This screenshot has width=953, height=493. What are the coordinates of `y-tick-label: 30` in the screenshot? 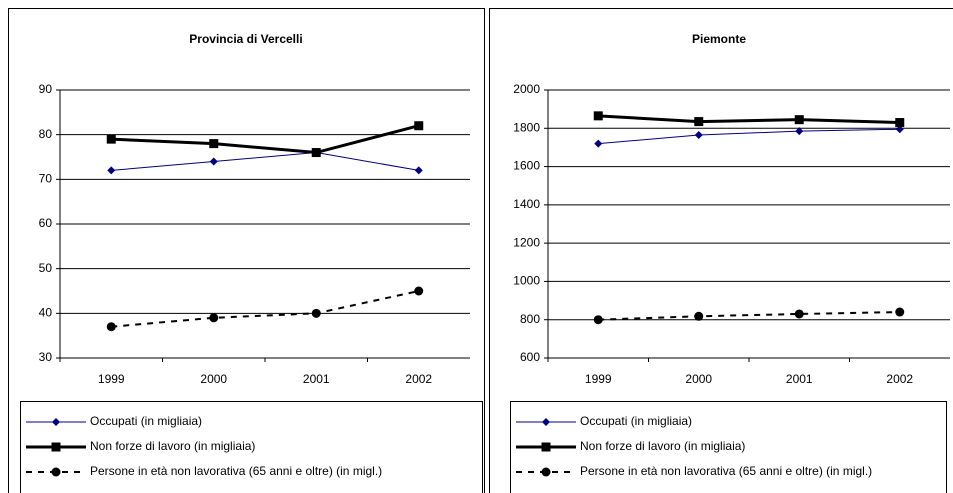 It's located at (46, 357).